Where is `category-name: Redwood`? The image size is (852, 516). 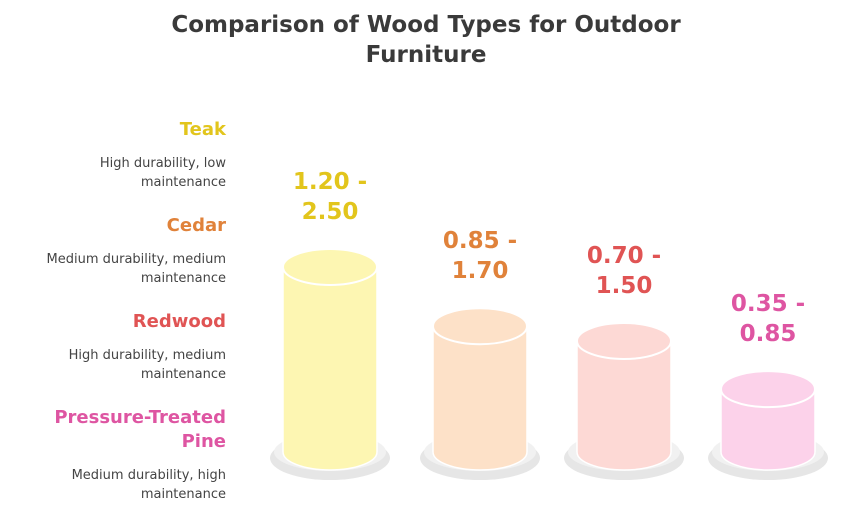
category-name: Redwood is located at coordinates (179, 321).